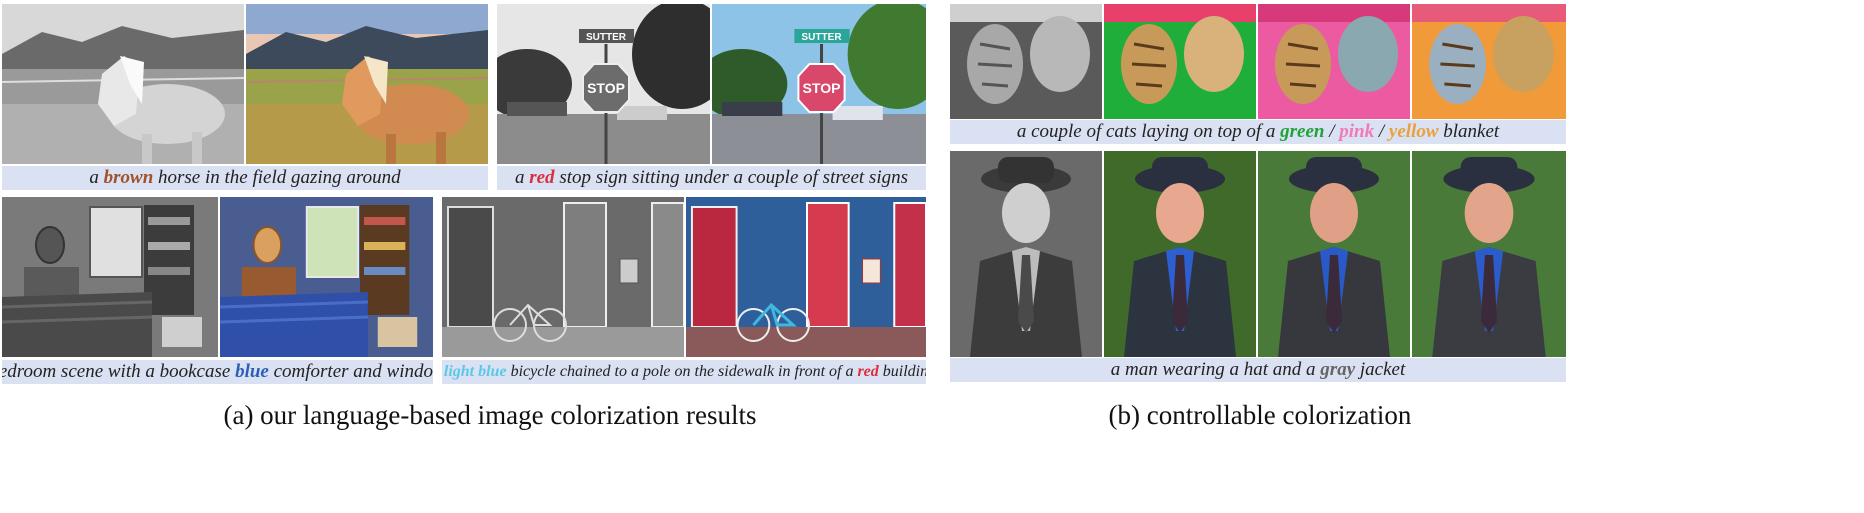 The image size is (1864, 513). What do you see at coordinates (475, 371) in the screenshot?
I see `caption-keyword: light blue` at bounding box center [475, 371].